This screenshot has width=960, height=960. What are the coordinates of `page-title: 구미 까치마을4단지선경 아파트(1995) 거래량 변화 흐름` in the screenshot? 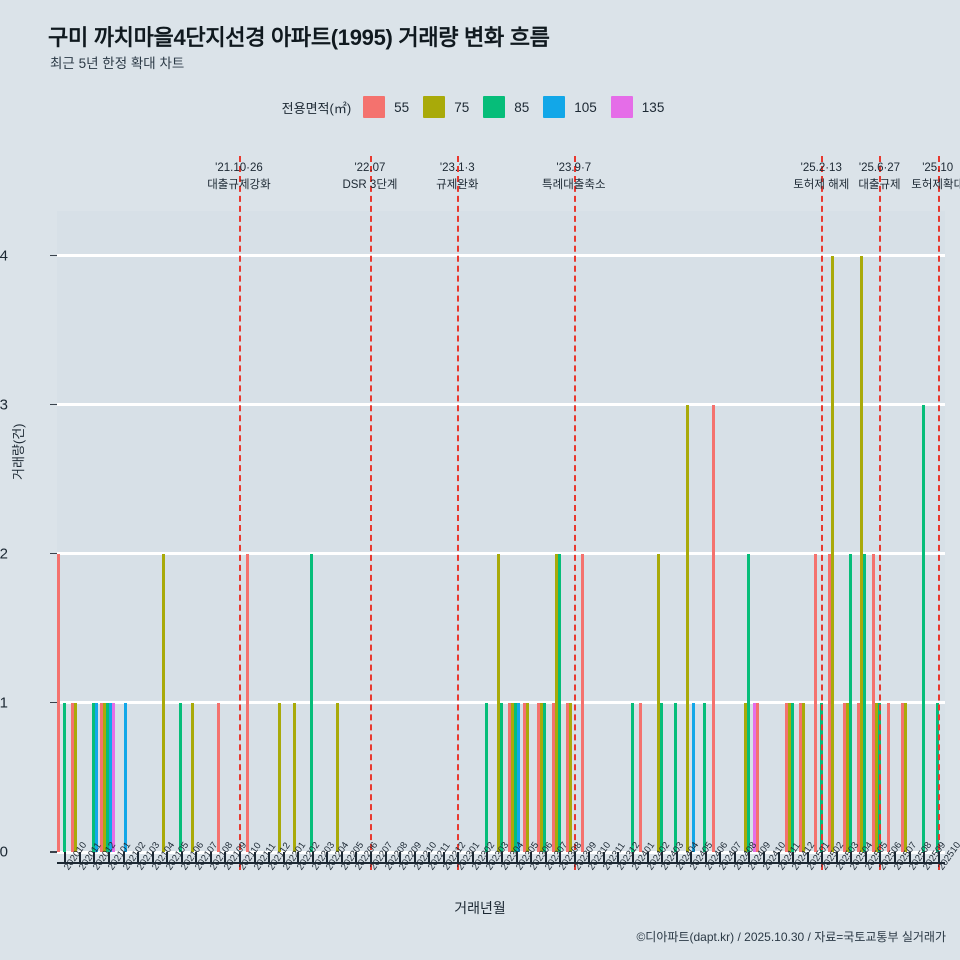 It's located at (299, 37).